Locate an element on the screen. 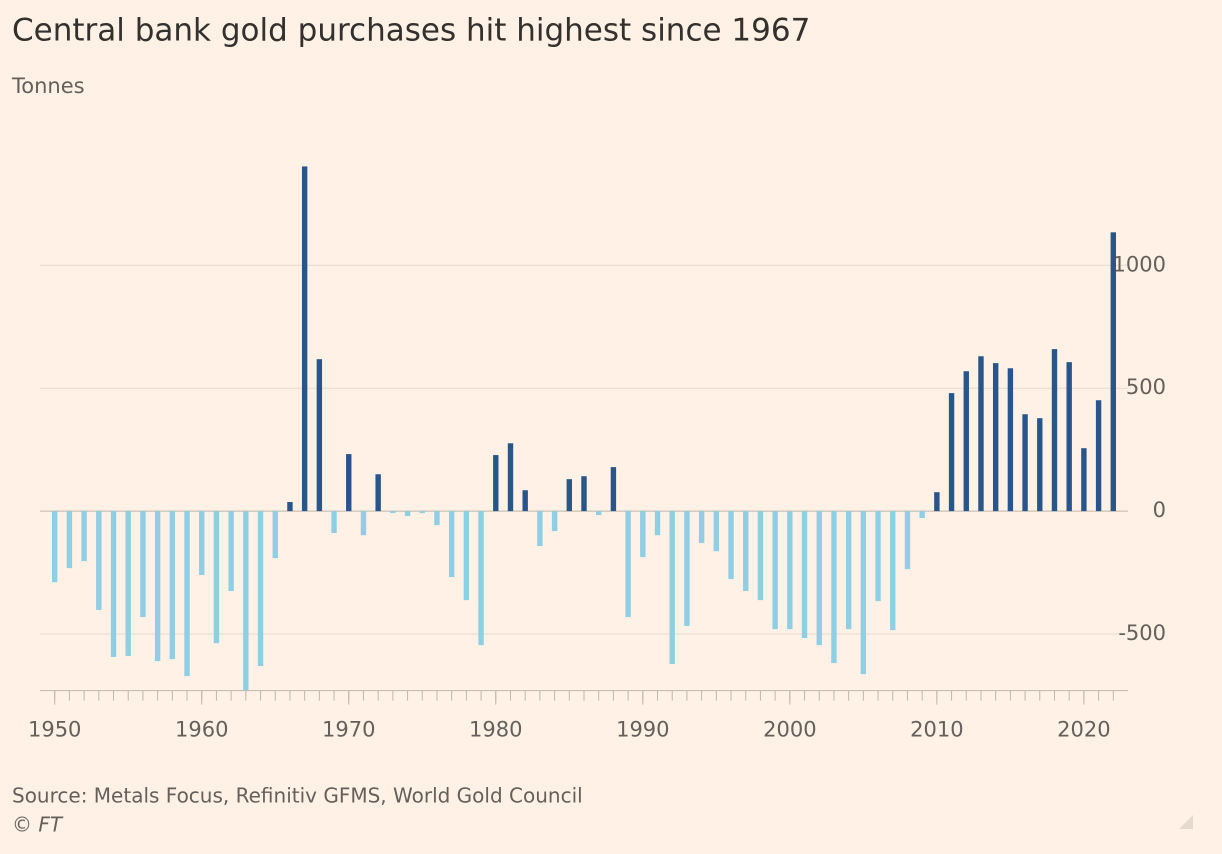  y-tick-label: 500 is located at coordinates (1146, 387).